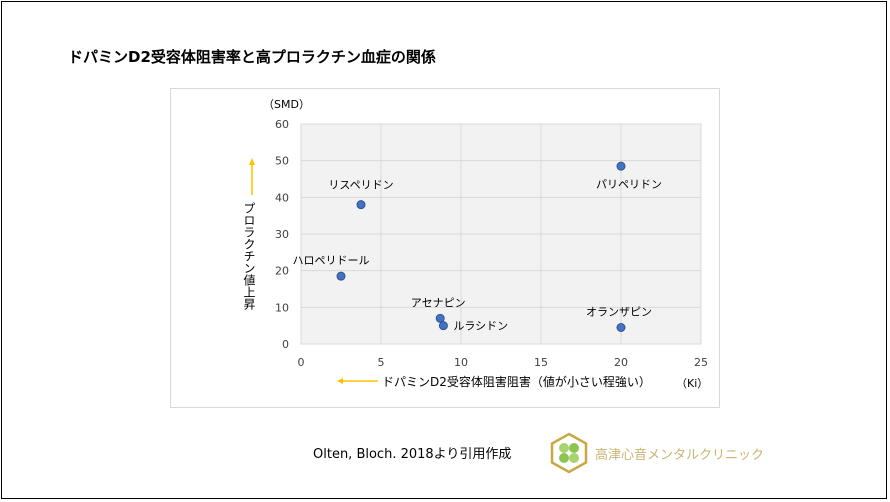 The height and width of the screenshot is (502, 890). Describe the element at coordinates (285, 344) in the screenshot. I see `y-tick-label: 0` at that location.